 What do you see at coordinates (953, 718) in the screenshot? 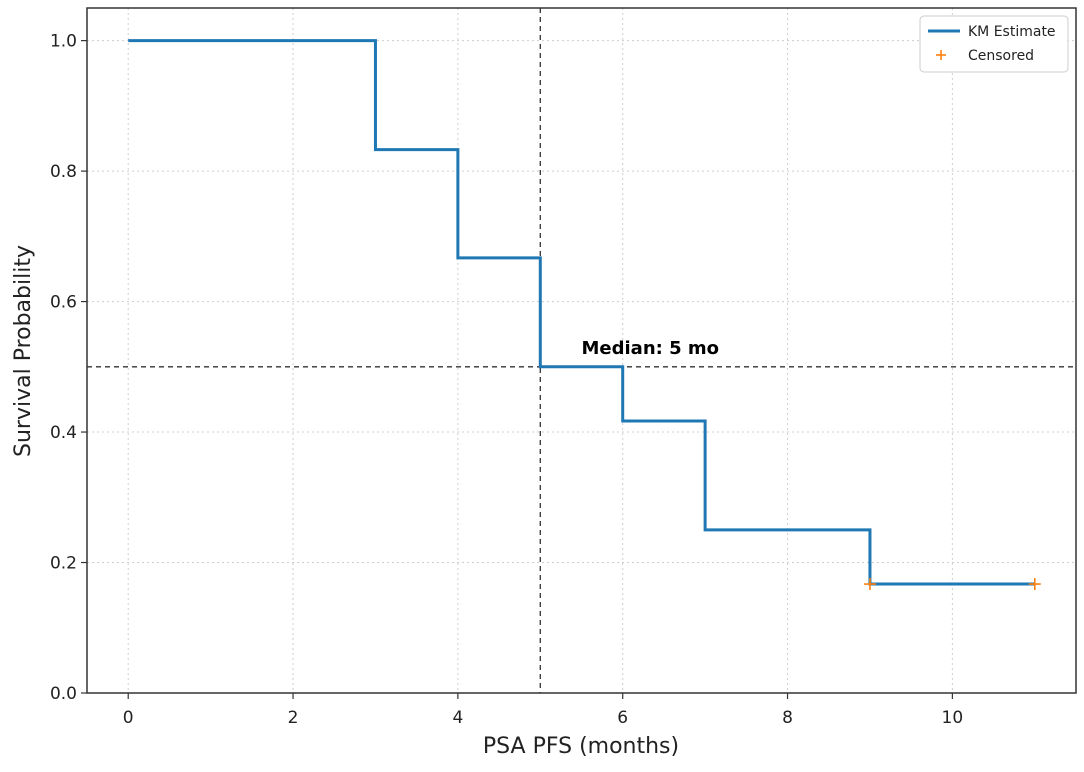
I see `x-tick-label: 10` at bounding box center [953, 718].